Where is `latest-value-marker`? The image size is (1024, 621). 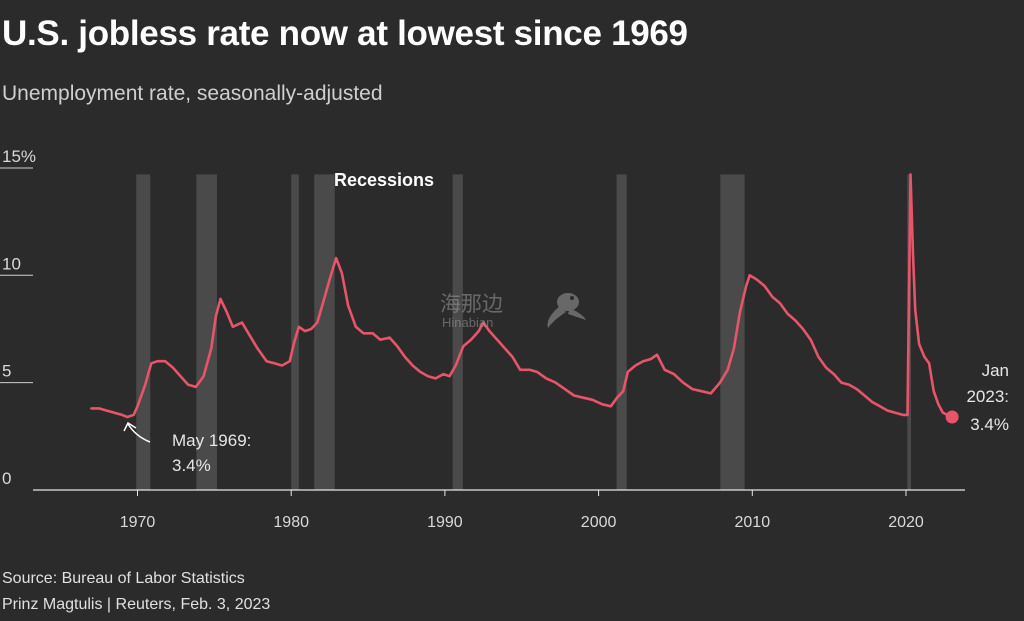
latest-value-marker is located at coordinates (952, 417).